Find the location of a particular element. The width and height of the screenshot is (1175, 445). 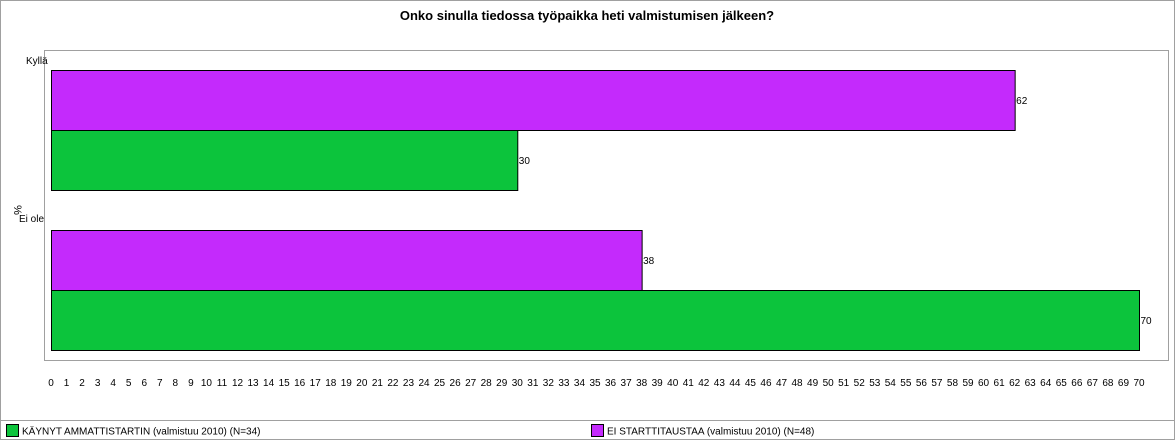

x-tick-label: 56 is located at coordinates (922, 383).